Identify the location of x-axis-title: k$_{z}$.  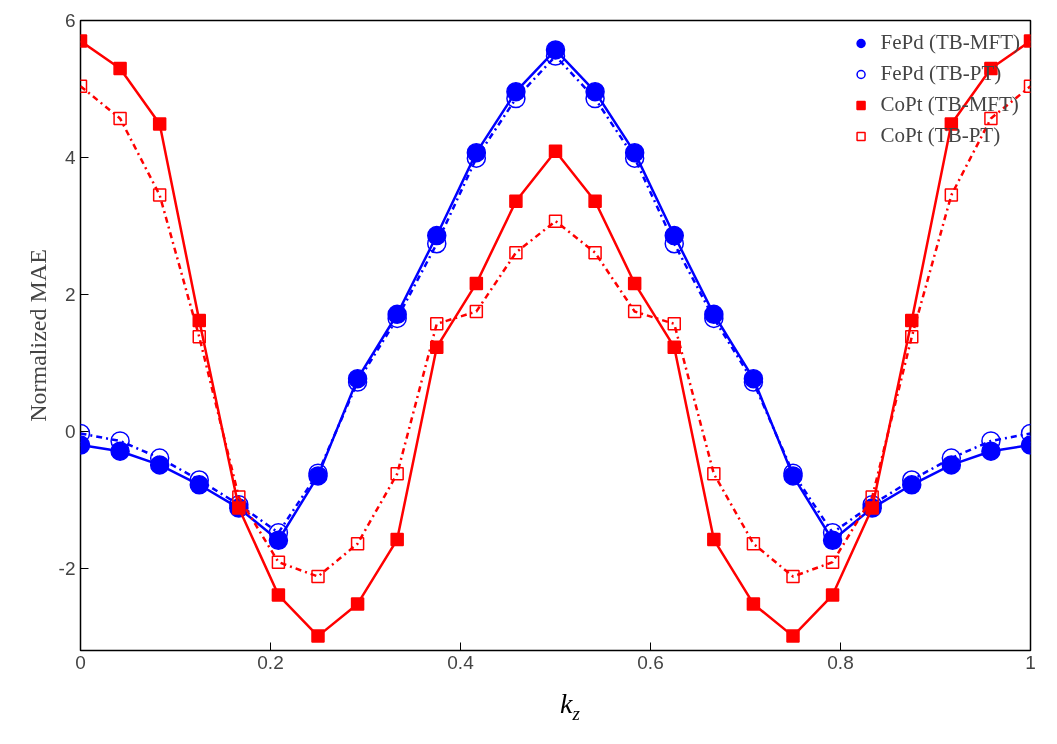
(570, 706).